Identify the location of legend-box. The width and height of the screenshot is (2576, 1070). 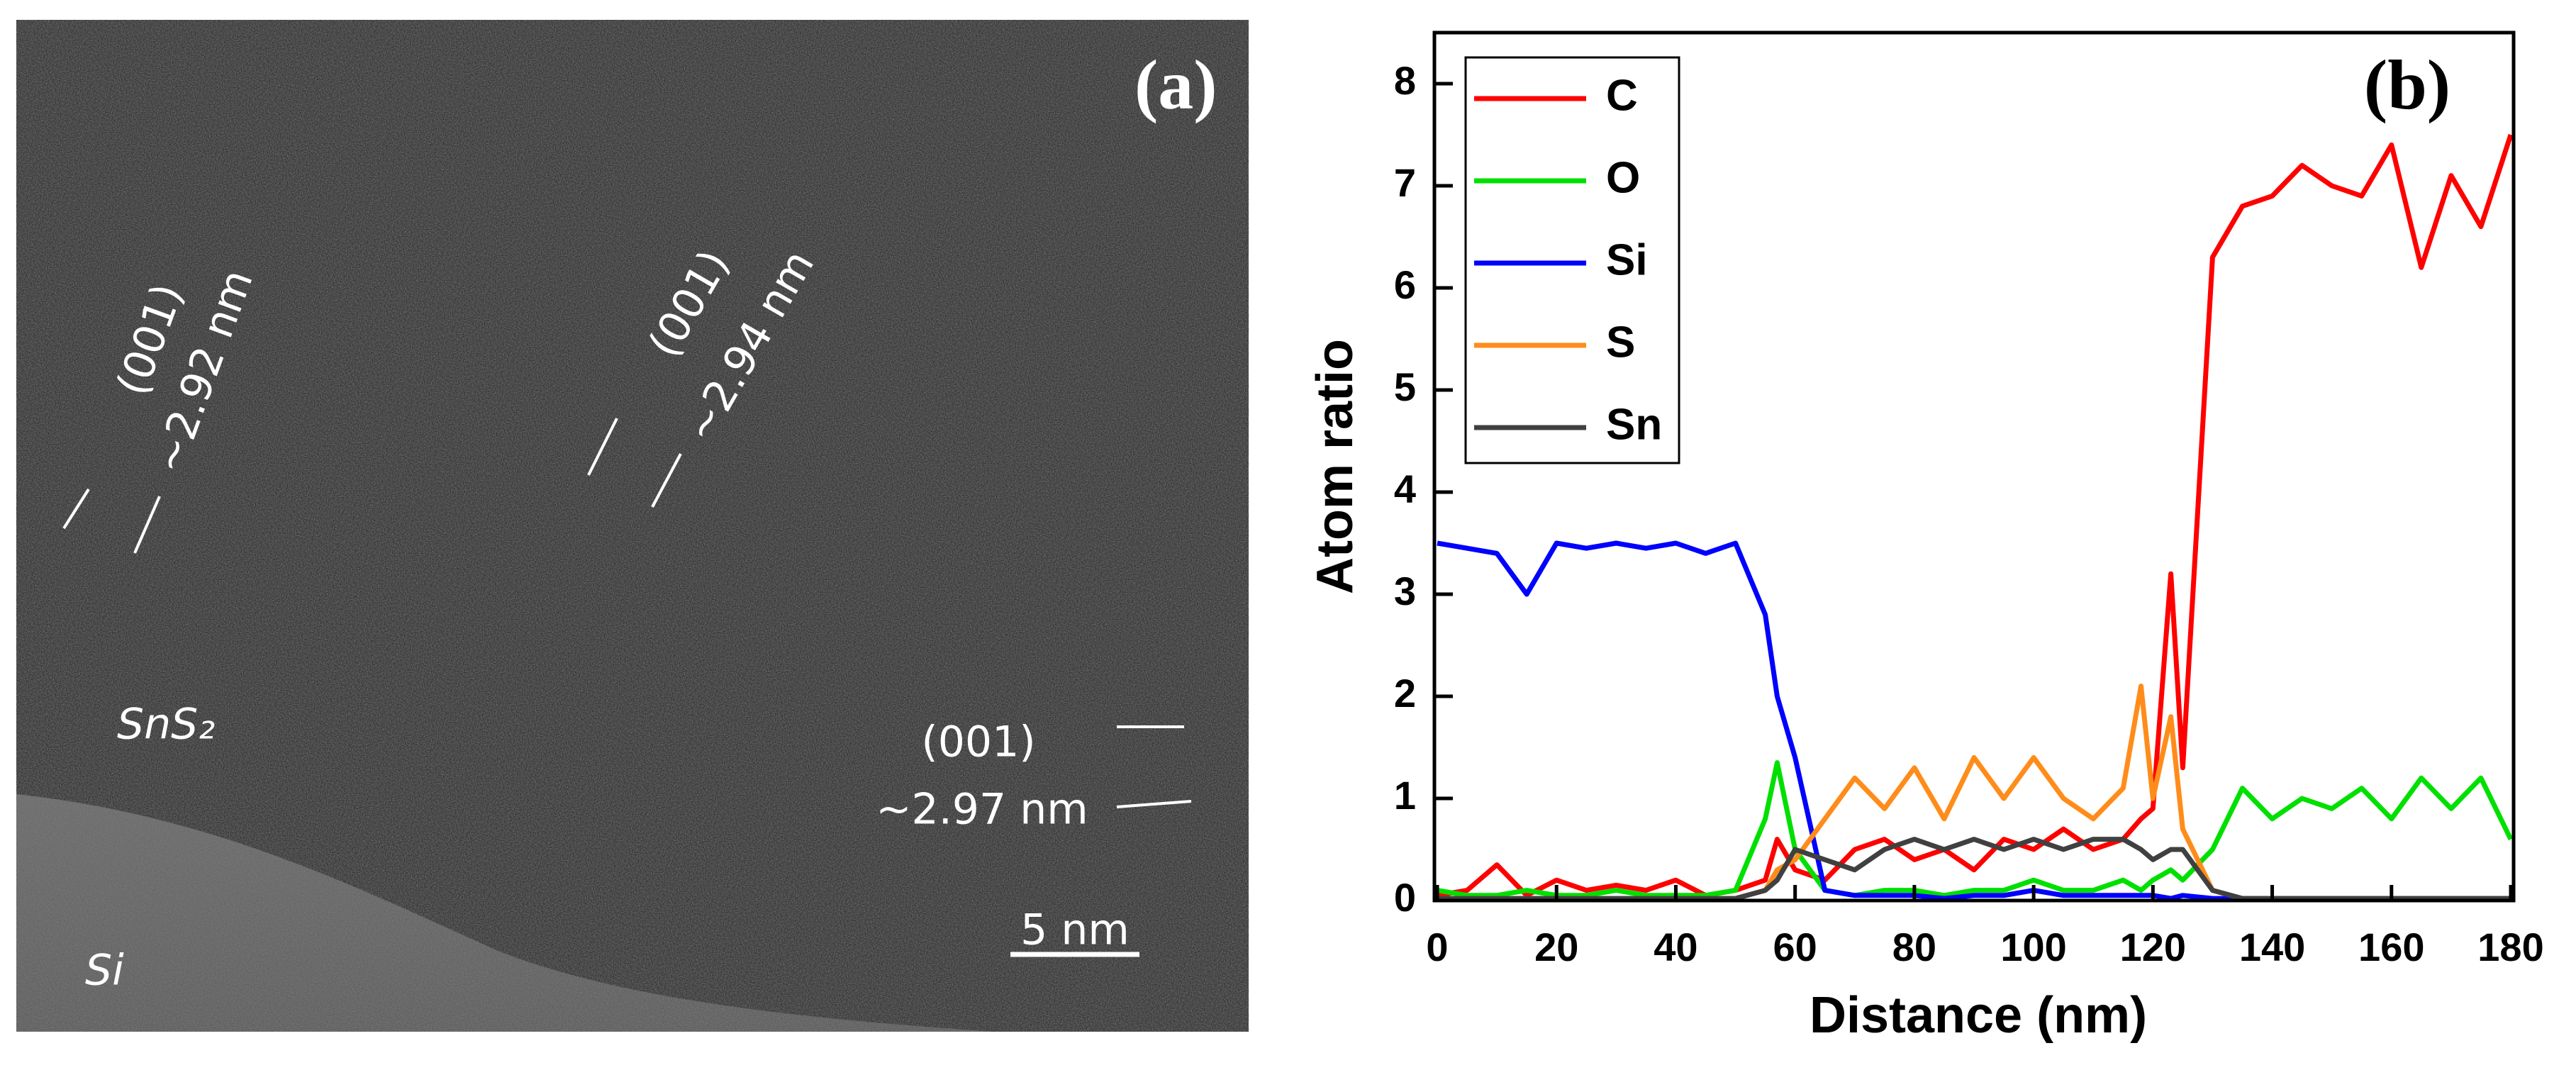
(1572, 260).